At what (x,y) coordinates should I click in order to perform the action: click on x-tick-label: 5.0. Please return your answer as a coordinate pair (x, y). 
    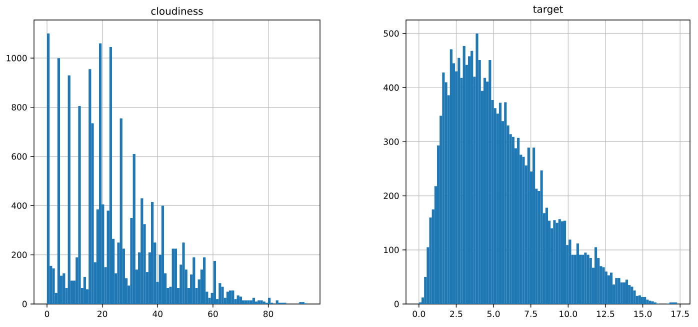
    Looking at the image, I should click on (493, 314).